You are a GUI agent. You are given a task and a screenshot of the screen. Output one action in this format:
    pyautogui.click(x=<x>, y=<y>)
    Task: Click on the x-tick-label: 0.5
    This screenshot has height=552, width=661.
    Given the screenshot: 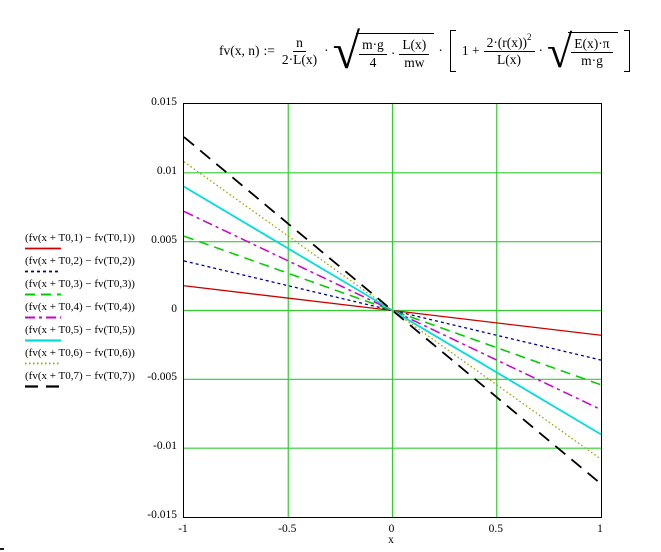 What is the action you would take?
    pyautogui.click(x=495, y=529)
    